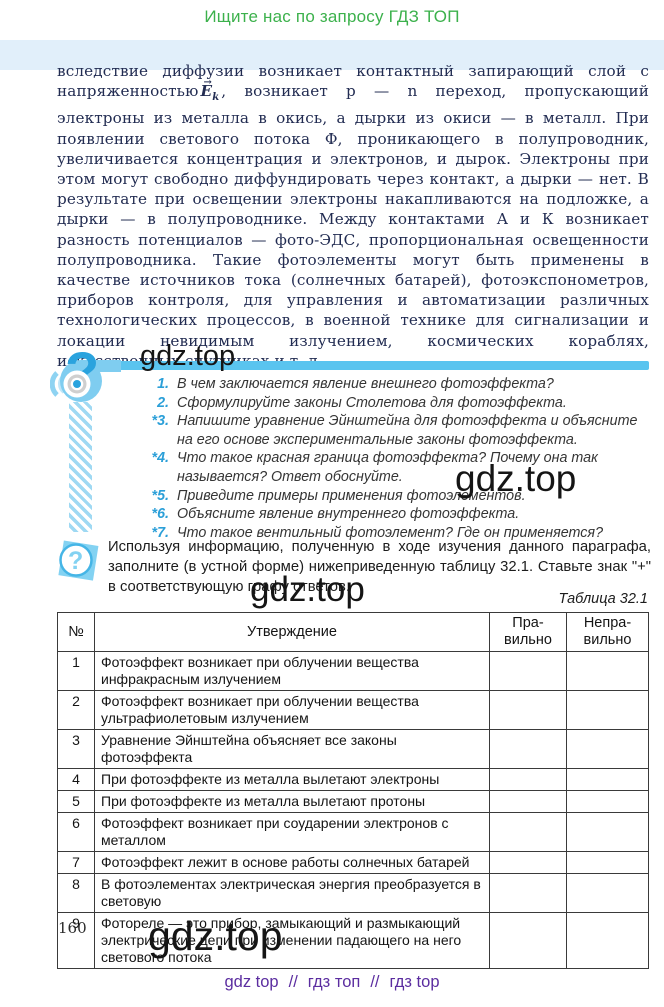 This screenshot has width=664, height=1007. What do you see at coordinates (72, 928) in the screenshot?
I see `page-number: 160` at bounding box center [72, 928].